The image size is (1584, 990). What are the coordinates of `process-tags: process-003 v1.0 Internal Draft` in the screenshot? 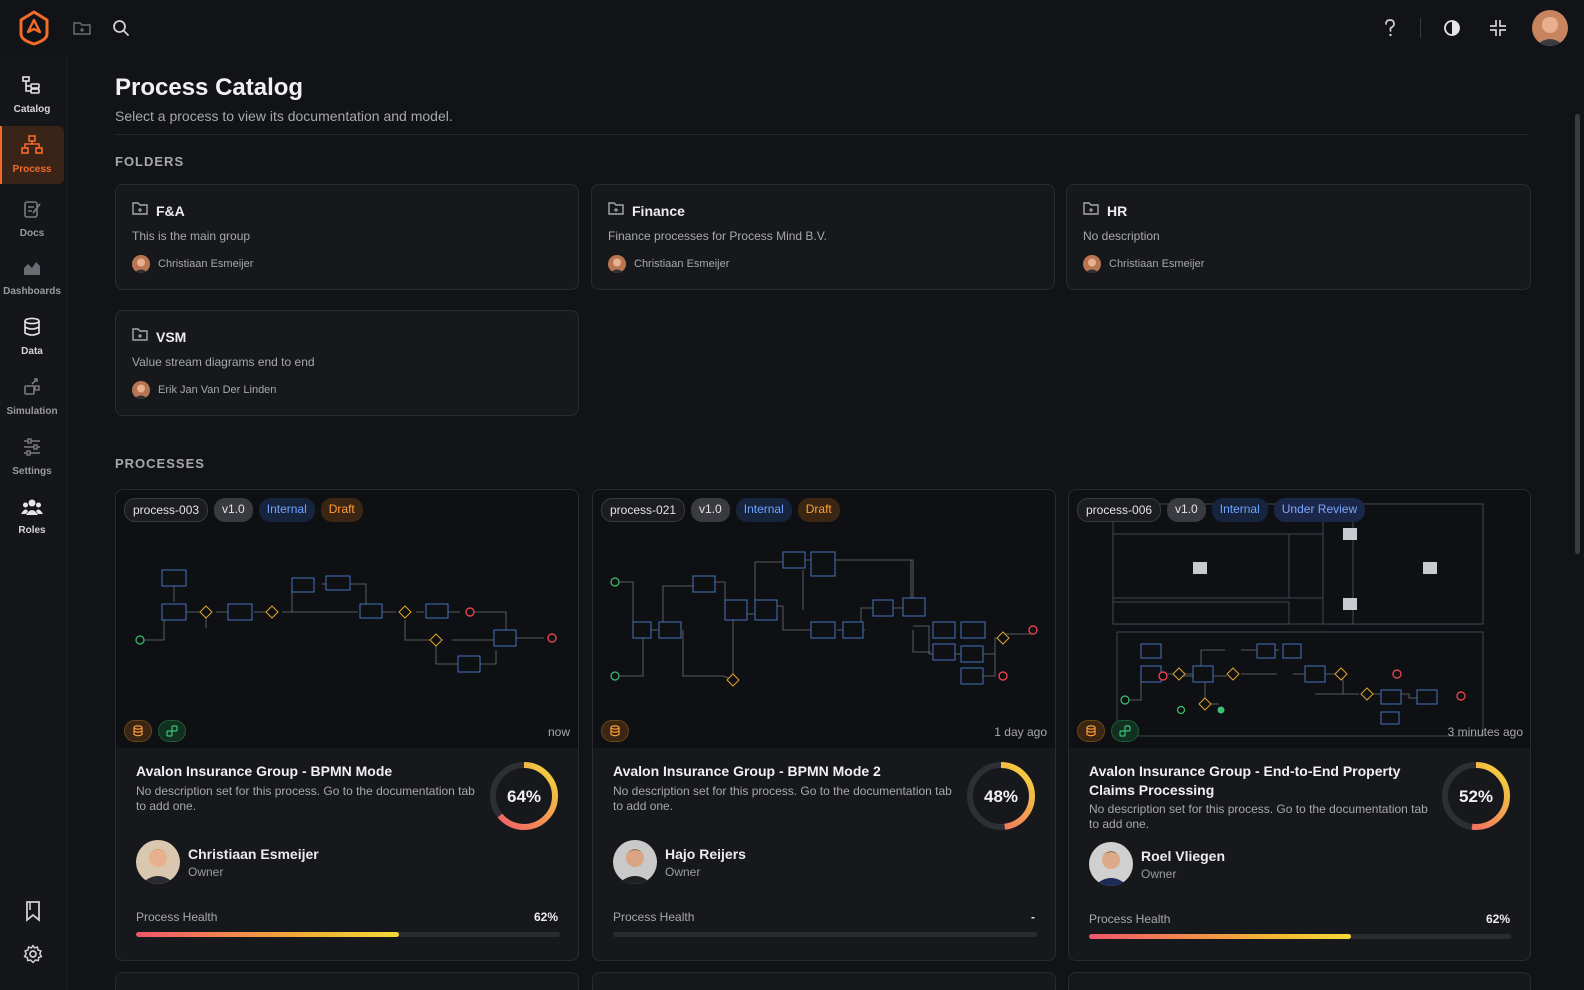 It's located at (243, 510).